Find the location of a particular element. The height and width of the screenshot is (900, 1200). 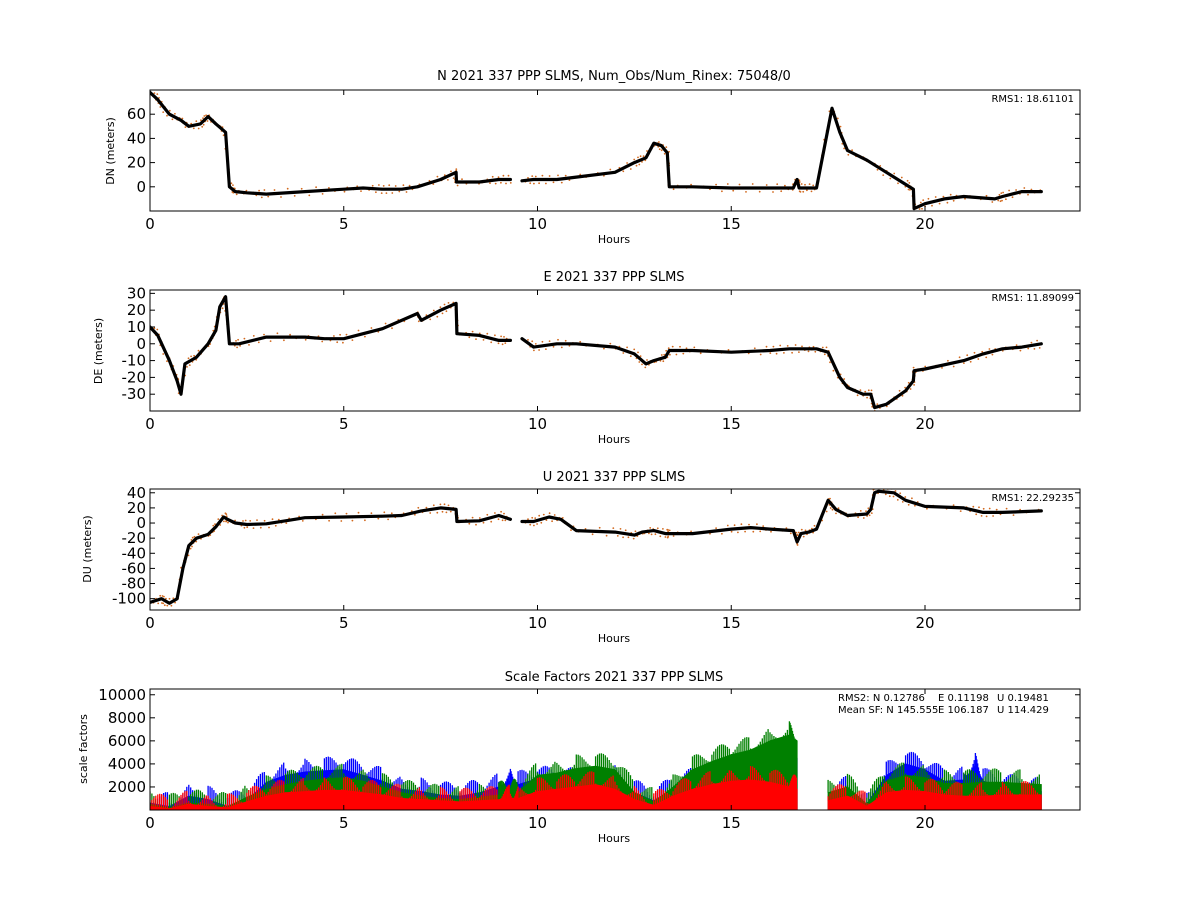

y-tick-label: -30 is located at coordinates (134, 394).